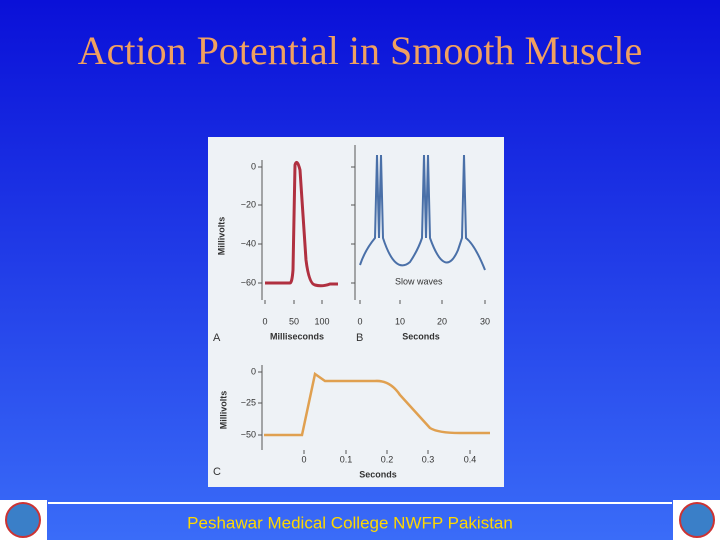  I want to click on curve-a, so click(301, 224).